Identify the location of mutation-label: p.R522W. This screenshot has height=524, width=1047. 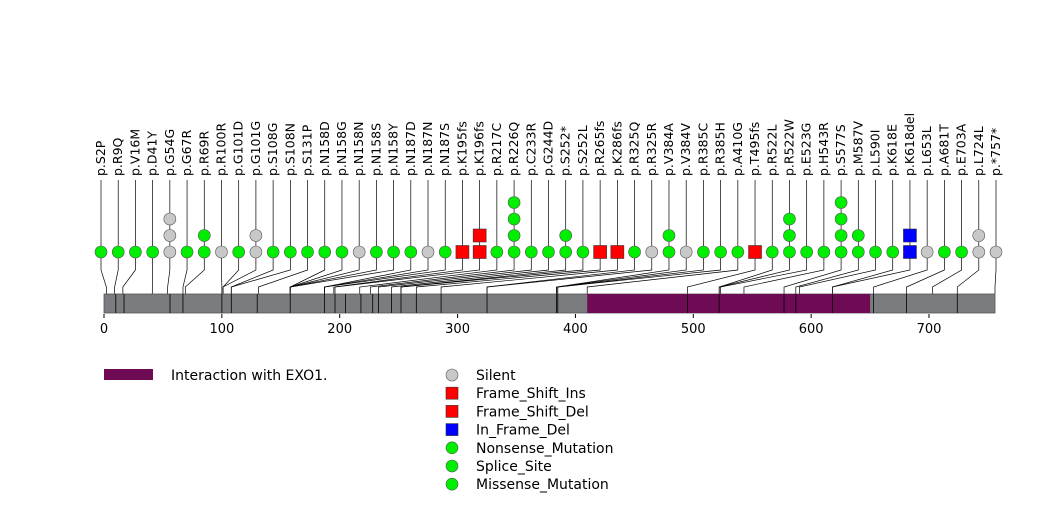
(788, 147).